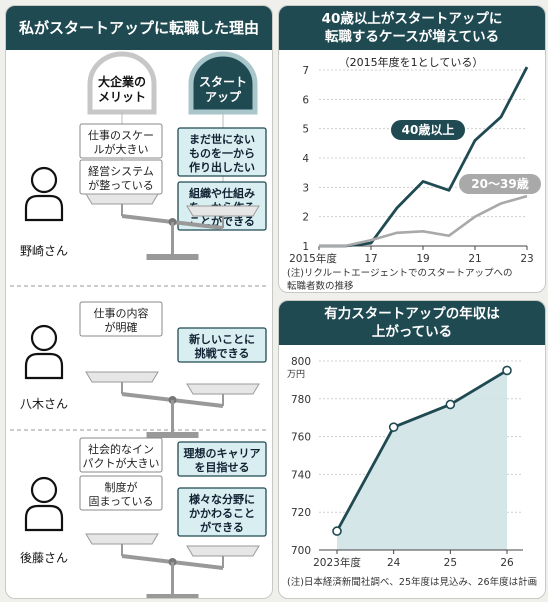  Describe the element at coordinates (474, 259) in the screenshot. I see `x-tick-label: 21` at that location.